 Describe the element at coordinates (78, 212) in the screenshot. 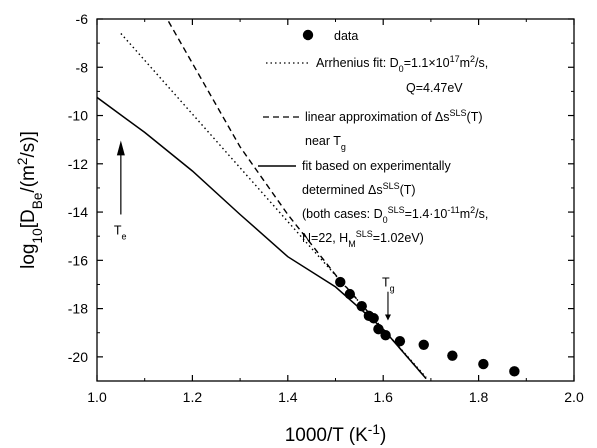

I see `y-tick-label: -14` at that location.